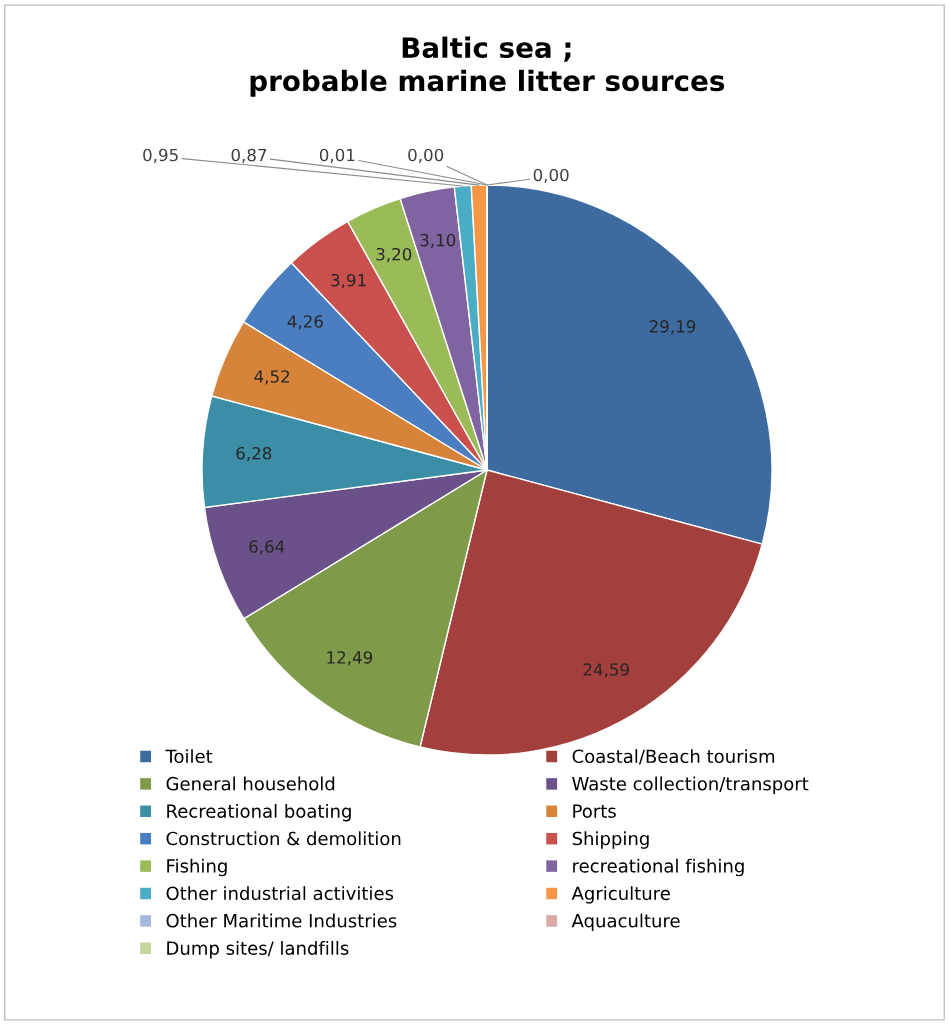 The width and height of the screenshot is (949, 1025). Describe the element at coordinates (487, 66) in the screenshot. I see `chart-title: Baltic sea ; probable marine litter sources` at that location.